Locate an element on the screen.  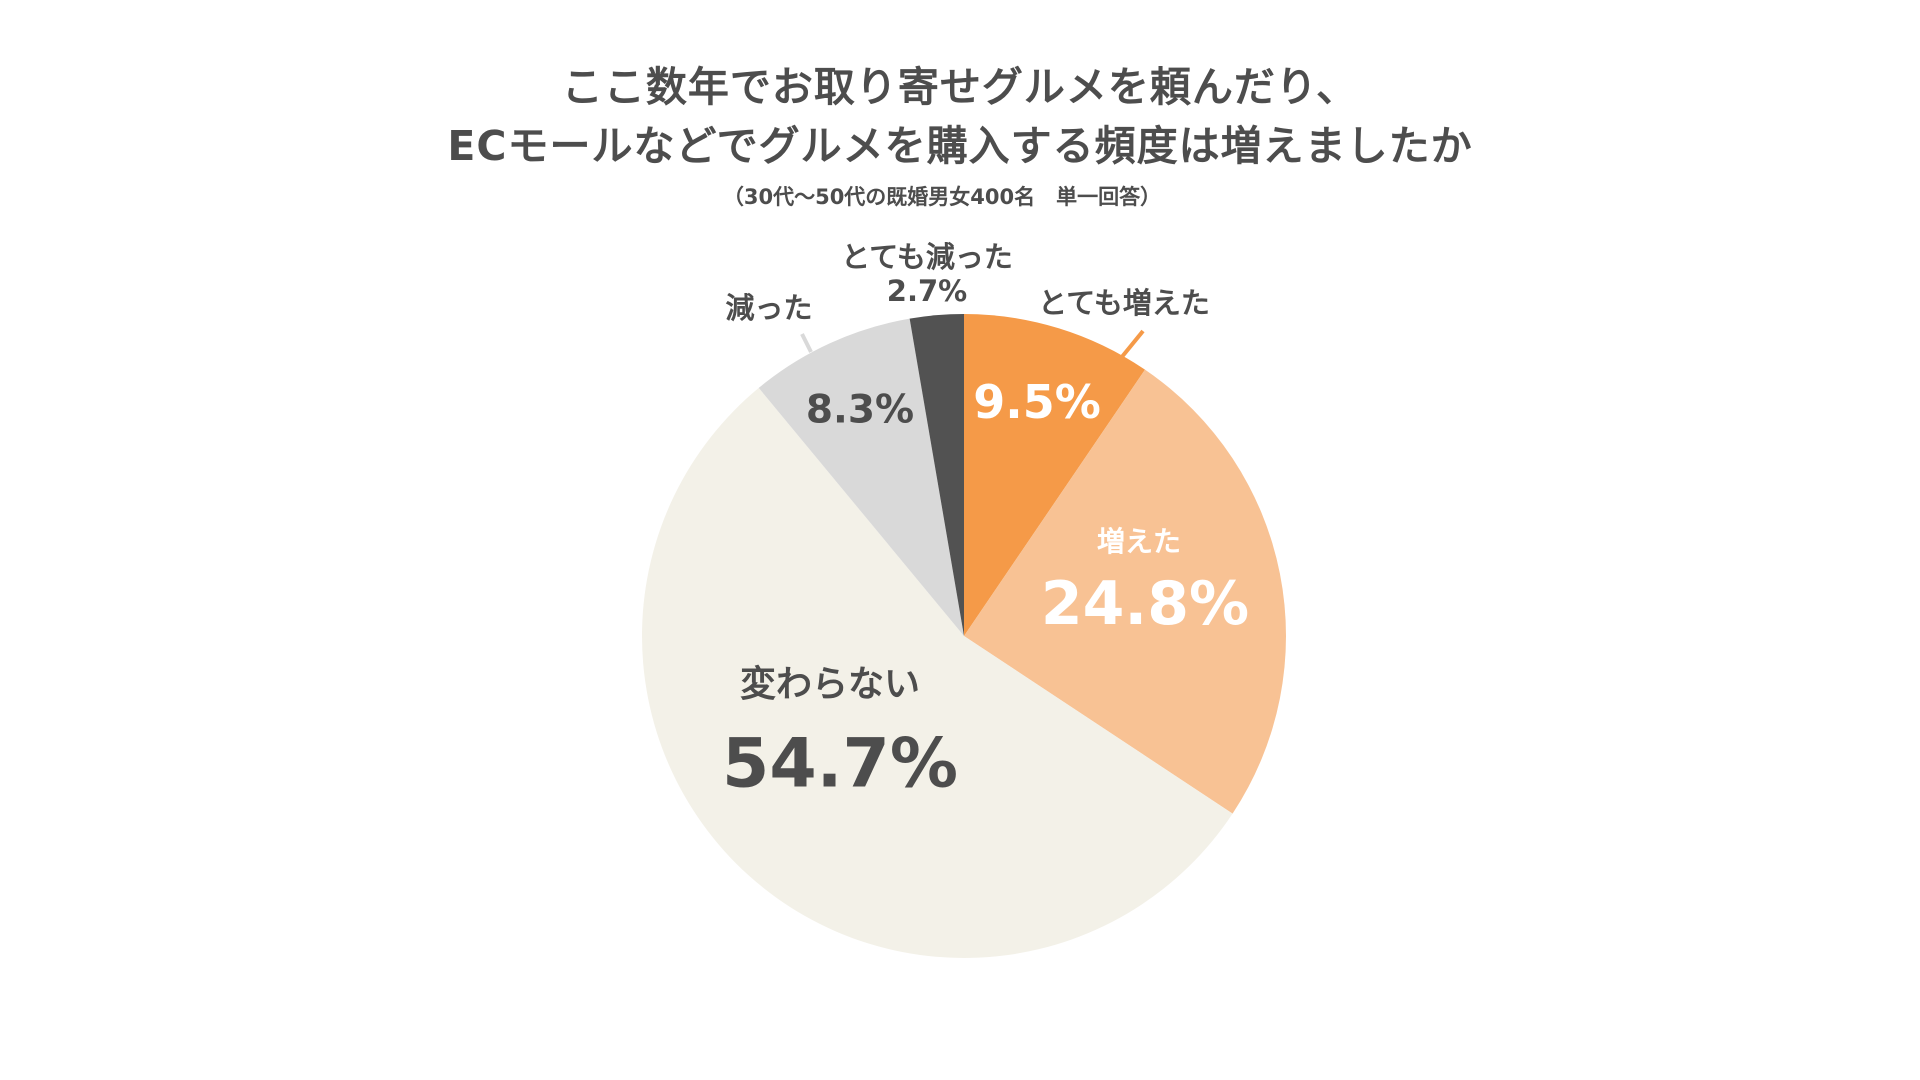
value-increased: 24.8% is located at coordinates (1145, 604).